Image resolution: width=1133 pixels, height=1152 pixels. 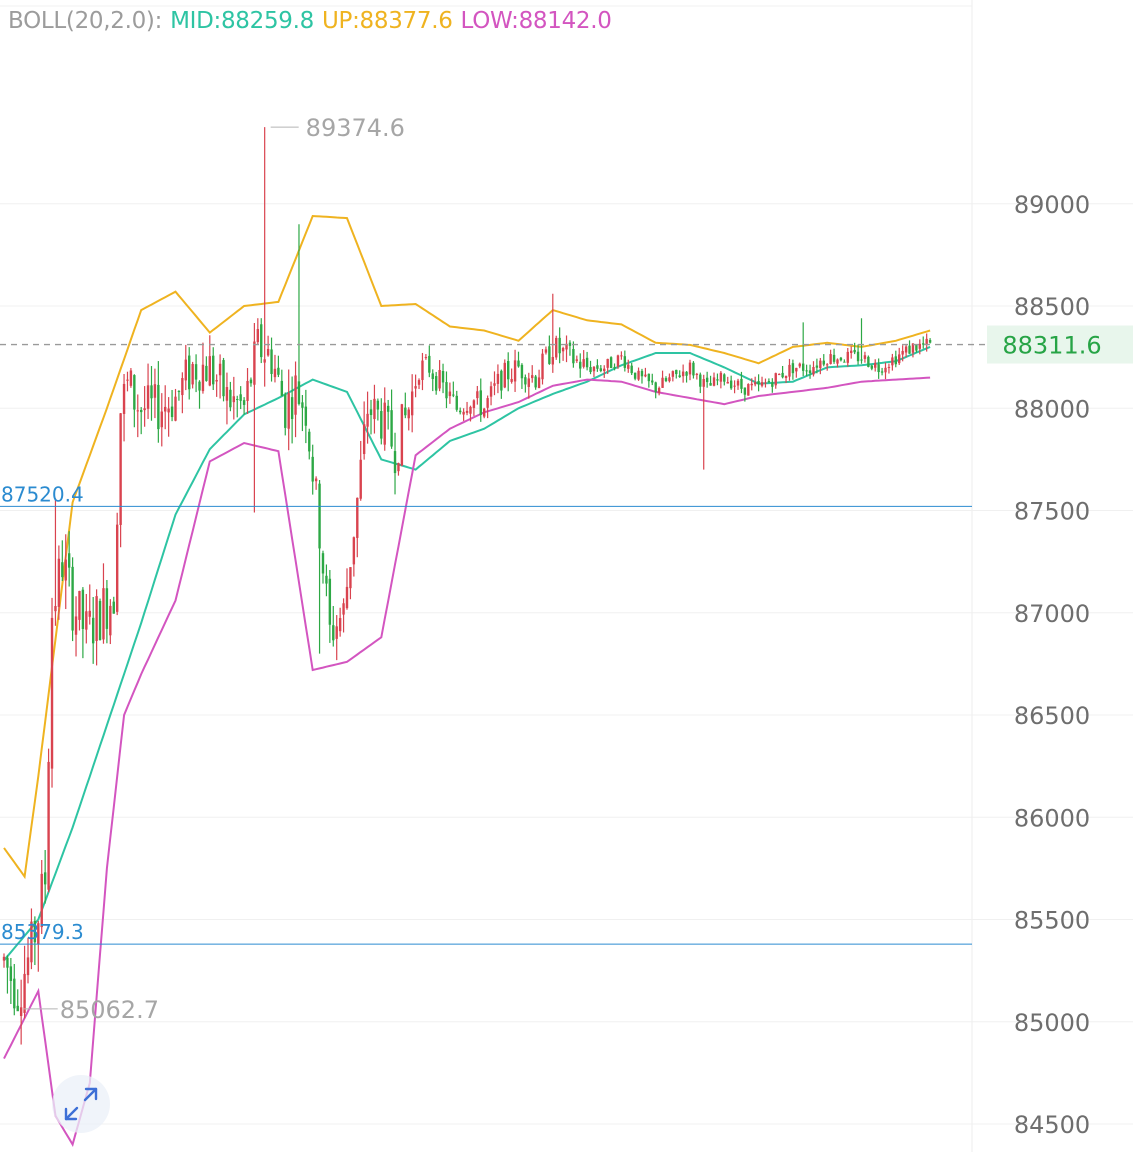 What do you see at coordinates (1052, 818) in the screenshot?
I see `y-tick-label: 86000` at bounding box center [1052, 818].